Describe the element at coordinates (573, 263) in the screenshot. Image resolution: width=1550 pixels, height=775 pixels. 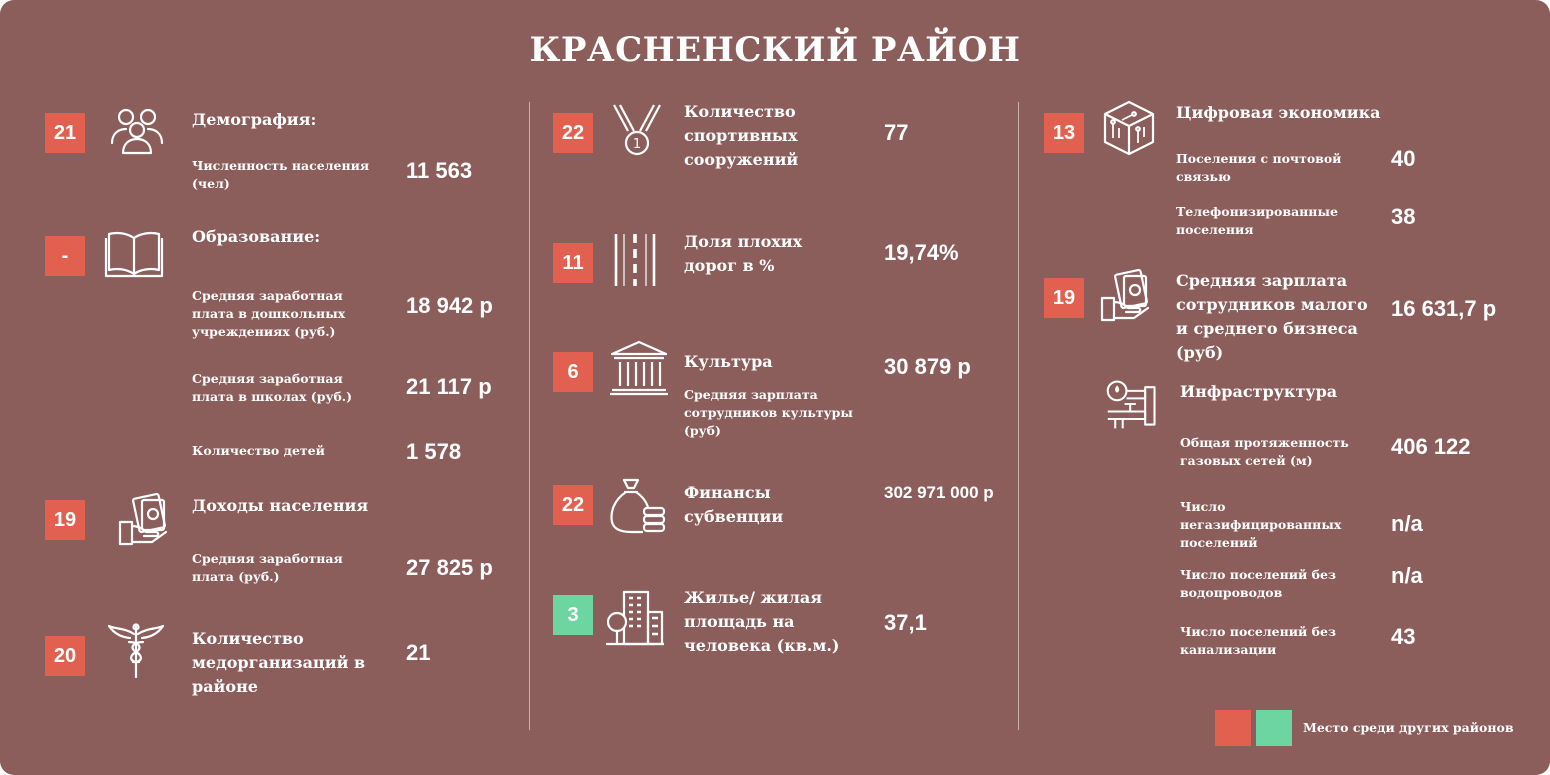
I see `rank-badge-roads: 11` at that location.